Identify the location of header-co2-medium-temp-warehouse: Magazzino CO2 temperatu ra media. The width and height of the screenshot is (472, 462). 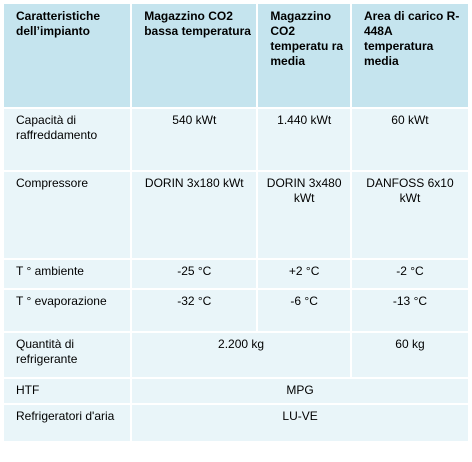
(304, 55).